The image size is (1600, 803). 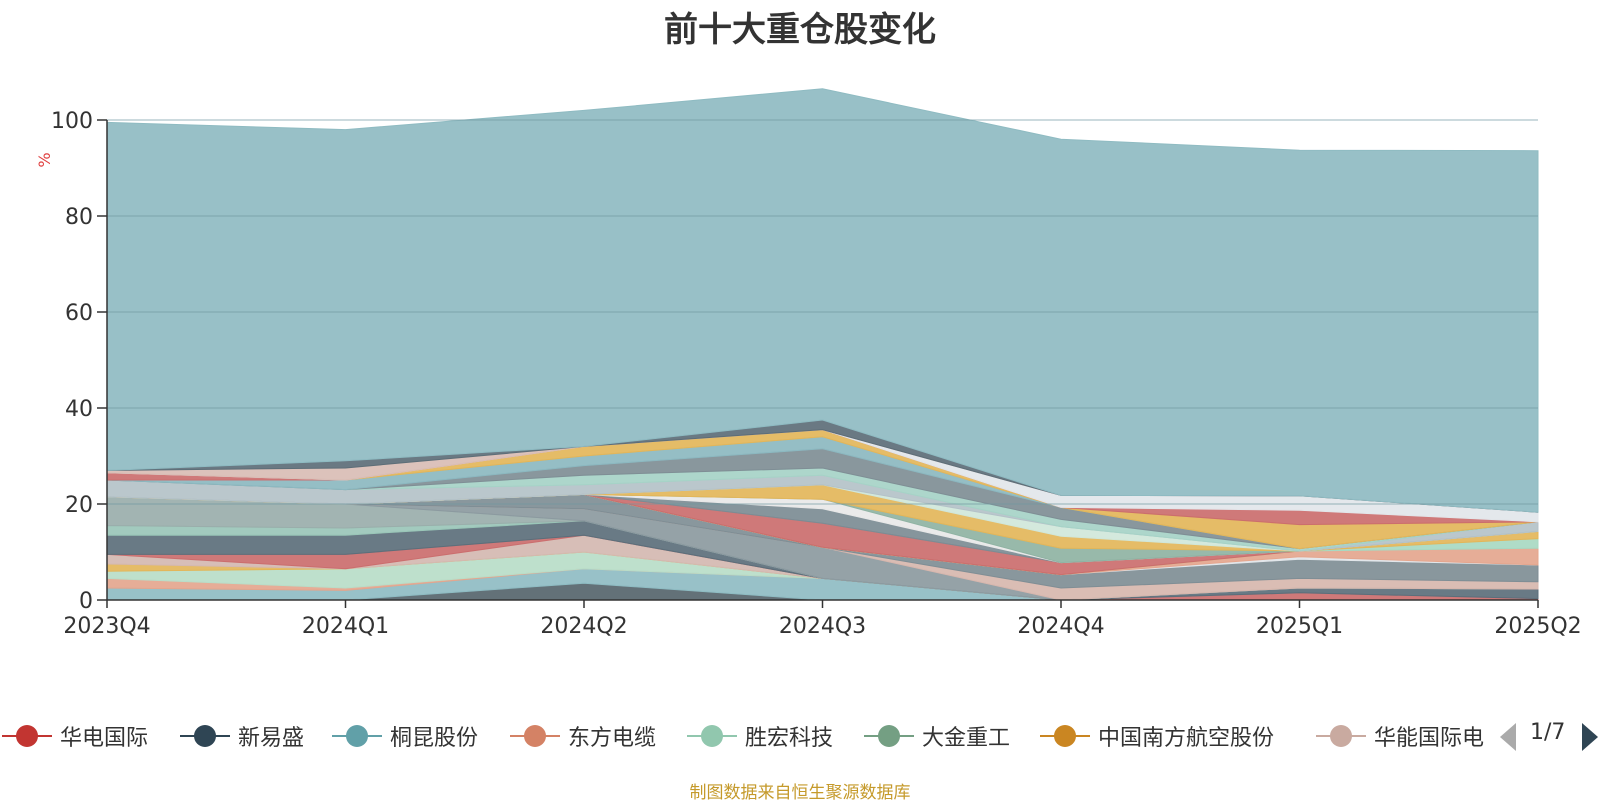 What do you see at coordinates (800, 793) in the screenshot?
I see `data-source-note: 制图数据来自恒生聚源数据库` at bounding box center [800, 793].